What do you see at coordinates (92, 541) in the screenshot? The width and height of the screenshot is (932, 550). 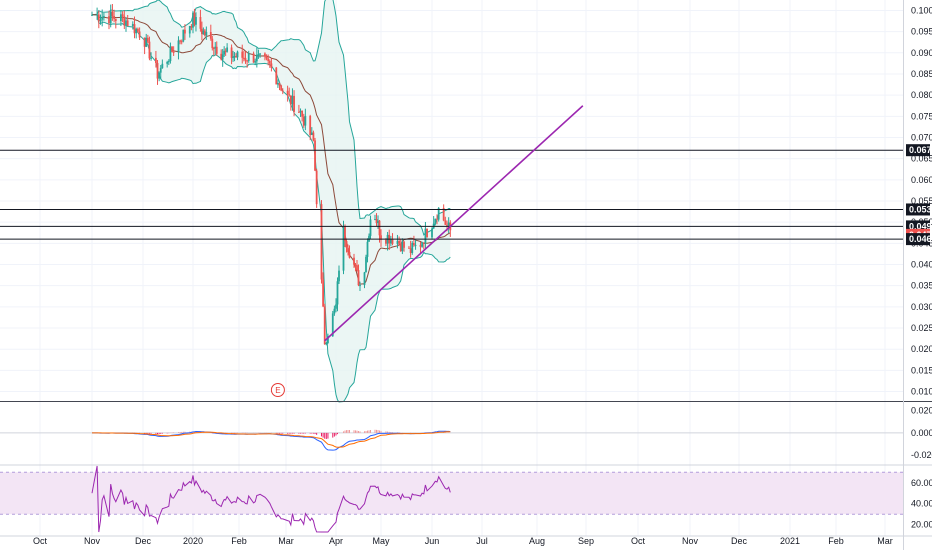 I see `x-axis-tick-label: Nov` at bounding box center [92, 541].